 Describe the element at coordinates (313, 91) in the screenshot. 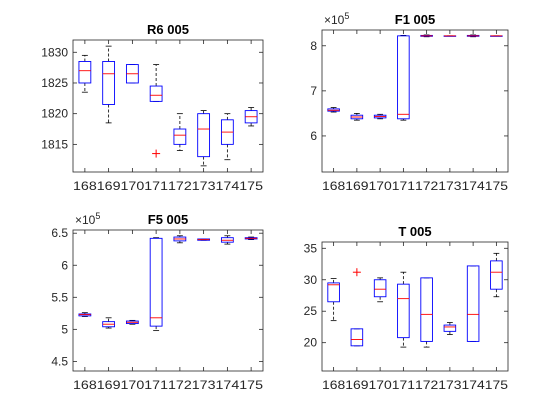

I see `y-tick-label: 7` at that location.